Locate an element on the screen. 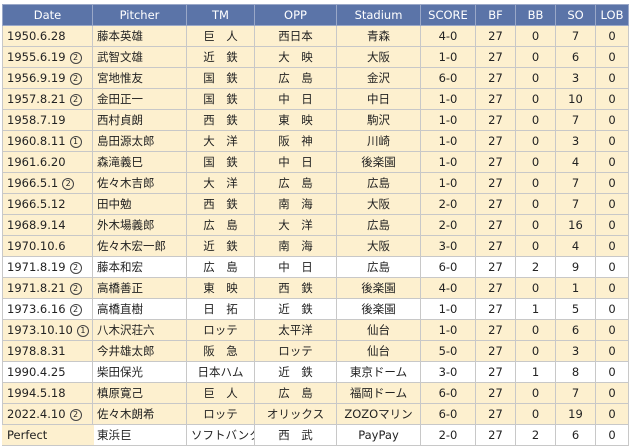 The width and height of the screenshot is (632, 446). cell-opponent: ロッテ is located at coordinates (295, 351).